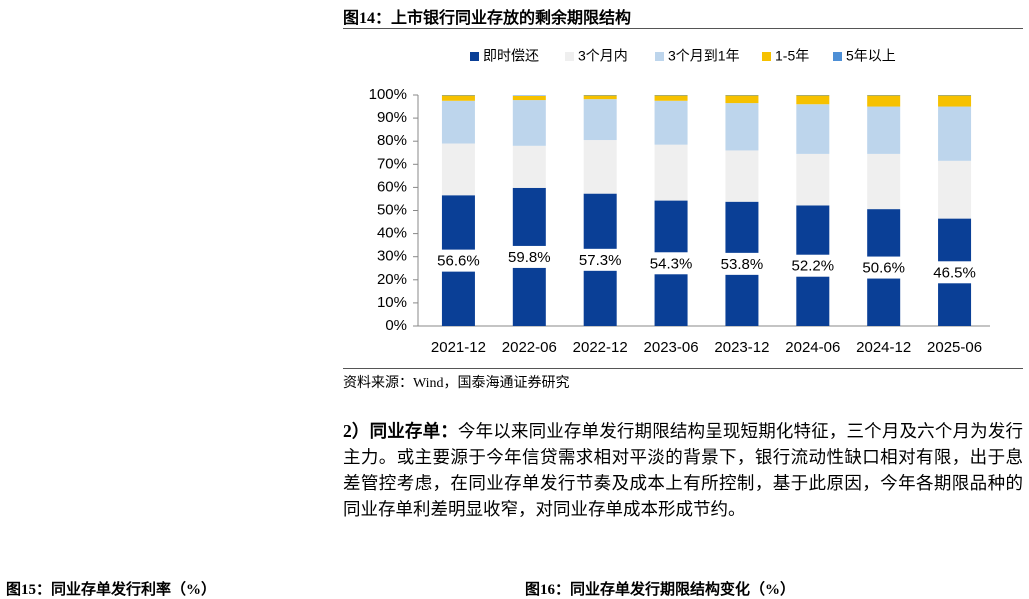 The image size is (1029, 599). I want to click on legend-label: 1-5年, so click(792, 56).